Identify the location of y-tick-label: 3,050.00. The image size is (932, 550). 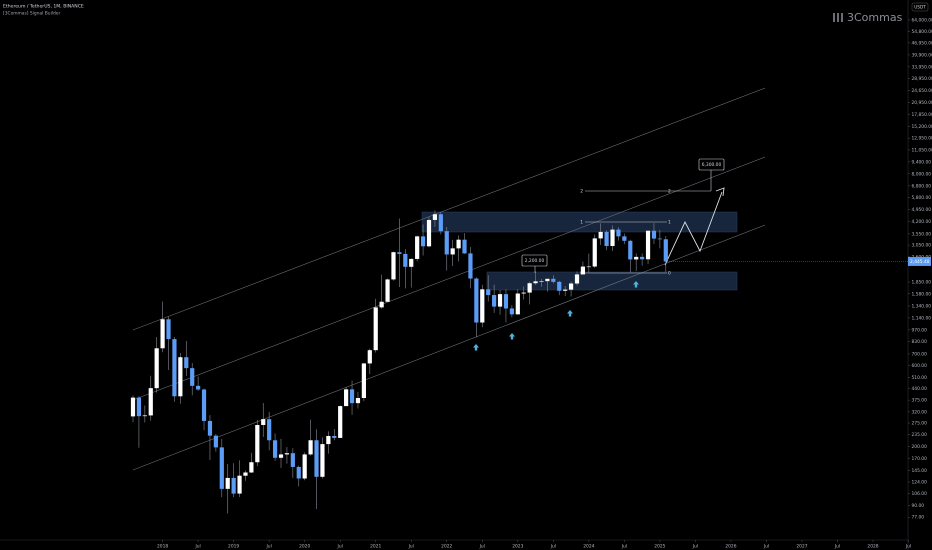
(922, 246).